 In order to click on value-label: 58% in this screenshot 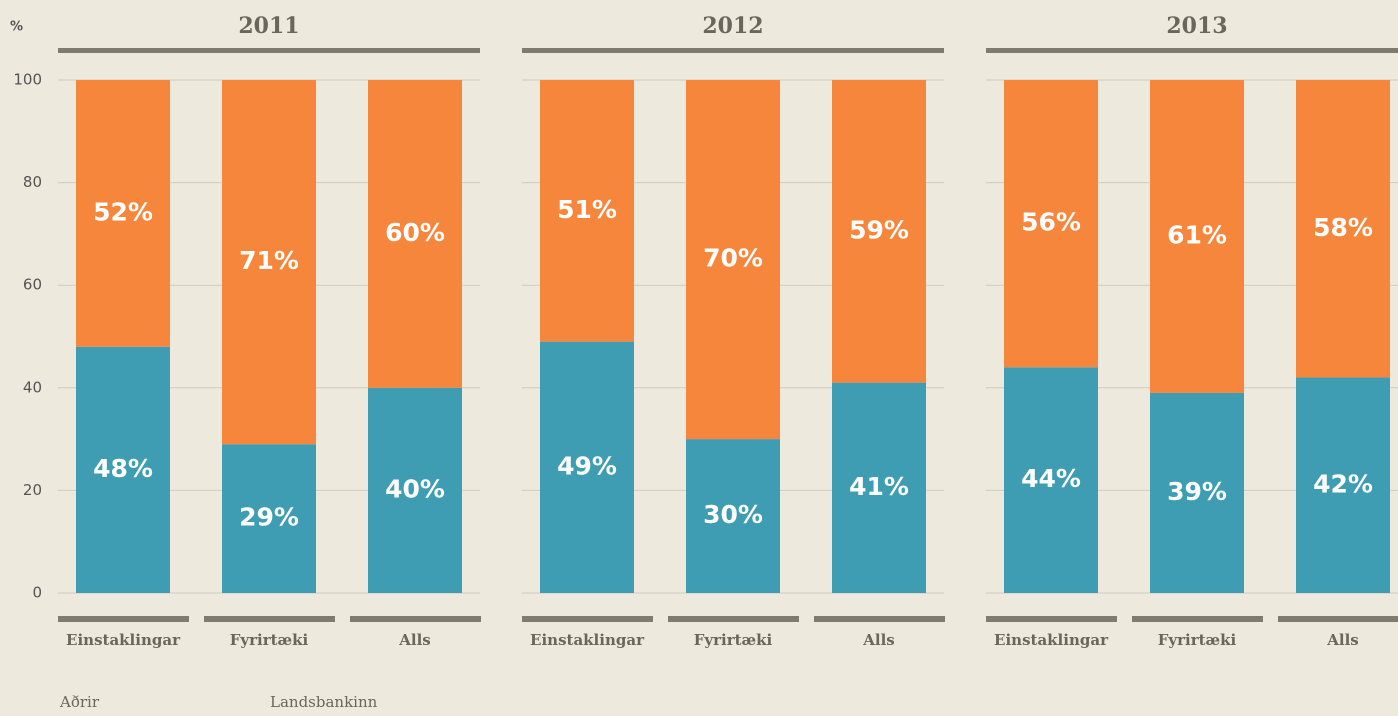, I will do `click(1343, 227)`.